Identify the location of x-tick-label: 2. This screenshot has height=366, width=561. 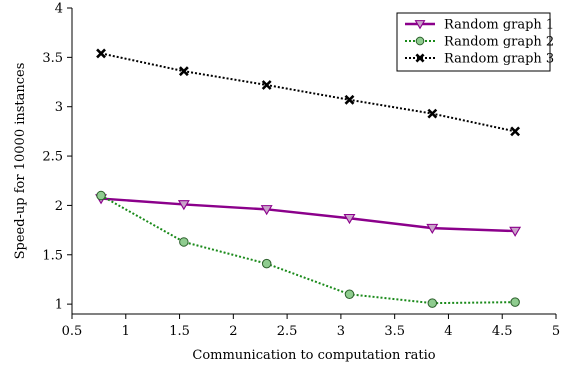
(233, 331).